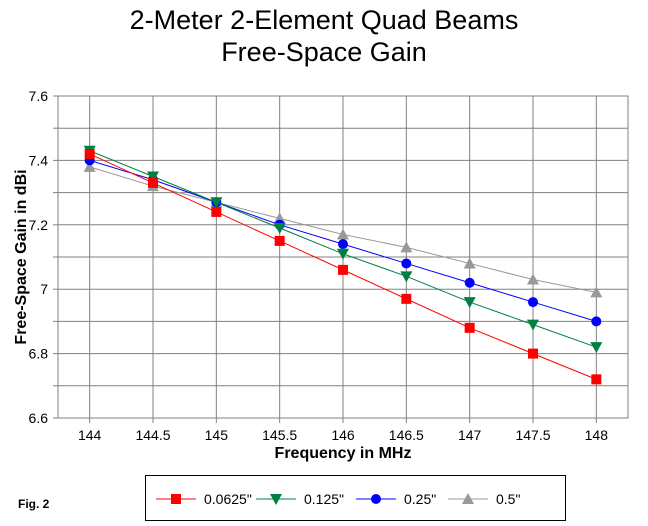 The height and width of the screenshot is (526, 648). Describe the element at coordinates (420, 499) in the screenshot. I see `legend-label: 0.25"` at that location.